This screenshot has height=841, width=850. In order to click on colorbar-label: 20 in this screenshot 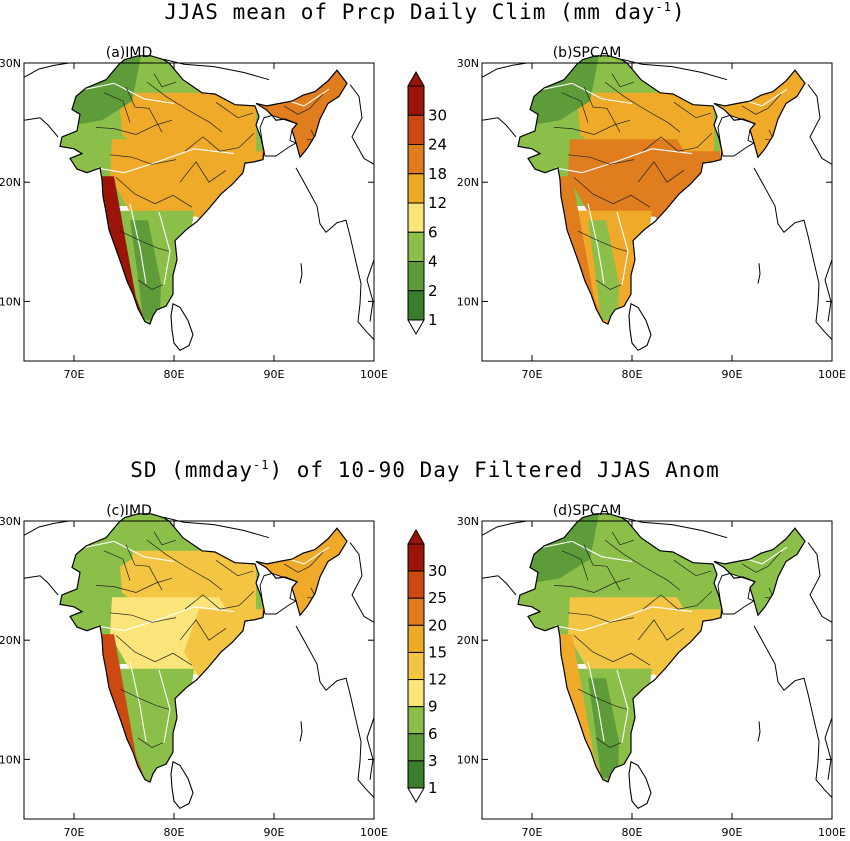, I will do `click(437, 625)`.